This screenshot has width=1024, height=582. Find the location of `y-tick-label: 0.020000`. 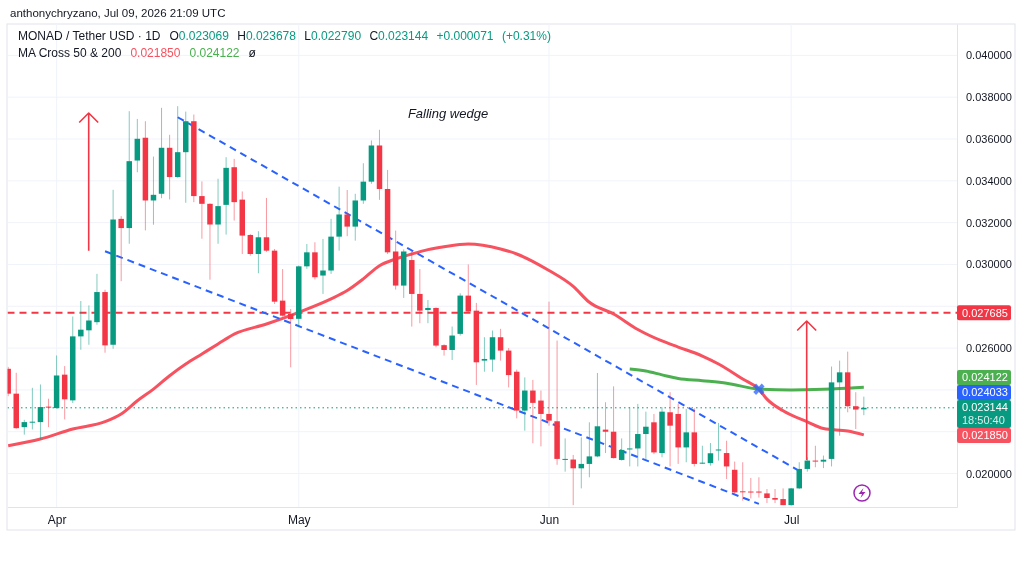

y-tick-label: 0.020000 is located at coordinates (989, 473).